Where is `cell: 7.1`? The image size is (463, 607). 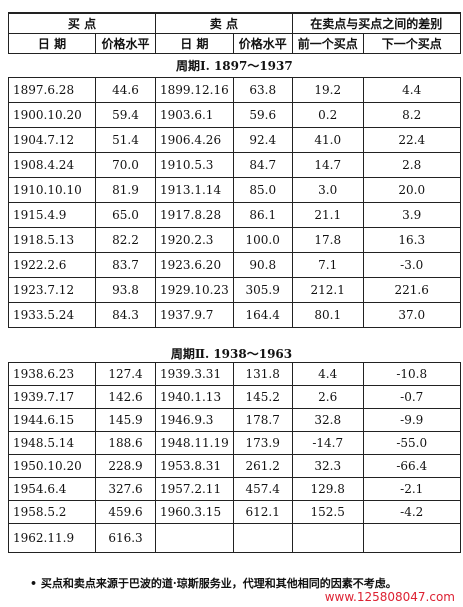 cell: 7.1 is located at coordinates (327, 265).